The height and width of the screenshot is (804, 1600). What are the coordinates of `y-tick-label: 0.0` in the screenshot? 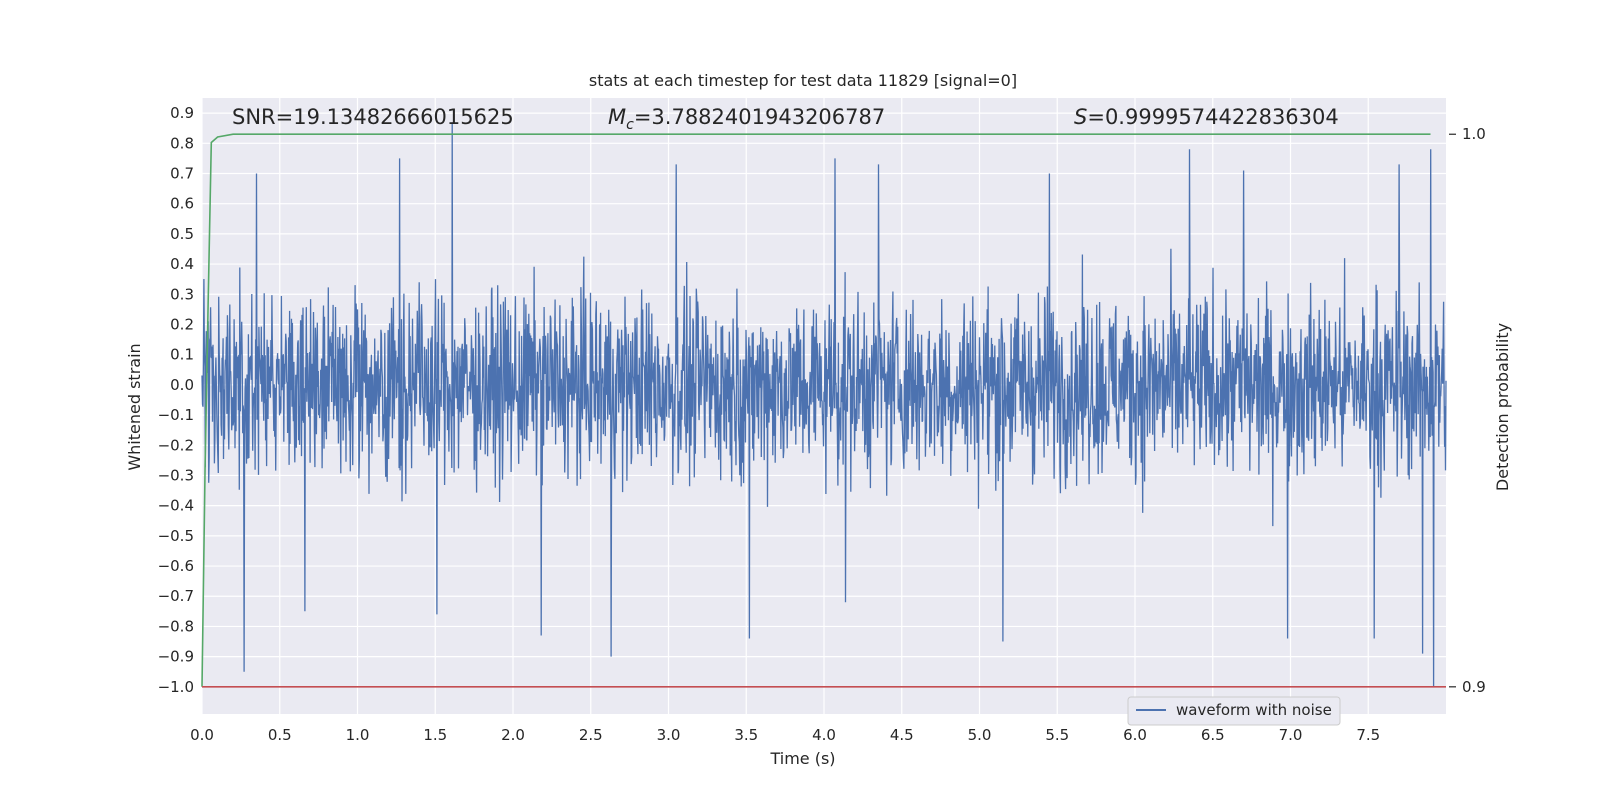 It's located at (182, 385).